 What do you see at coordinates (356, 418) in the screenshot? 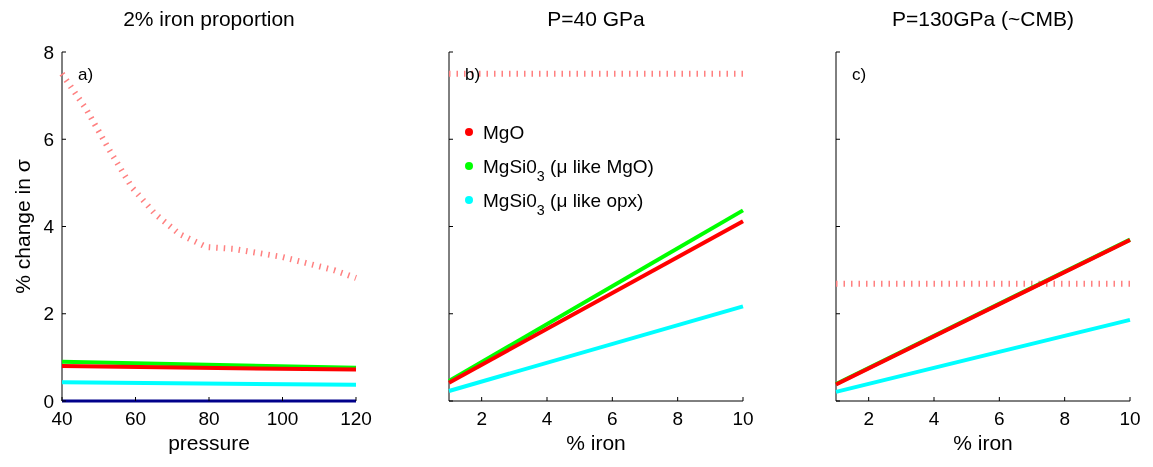
I see `x-tick-label: 120` at bounding box center [356, 418].